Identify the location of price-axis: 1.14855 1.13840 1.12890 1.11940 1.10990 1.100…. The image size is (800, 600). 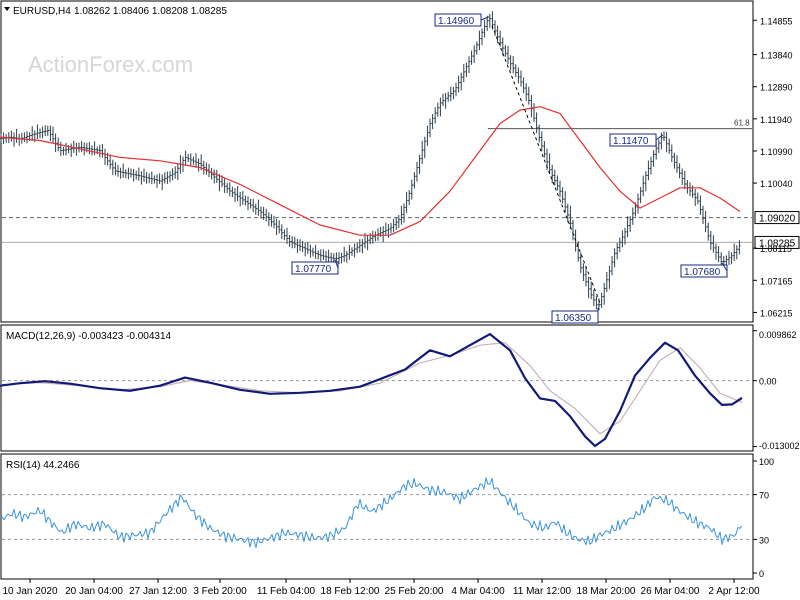
(776, 167).